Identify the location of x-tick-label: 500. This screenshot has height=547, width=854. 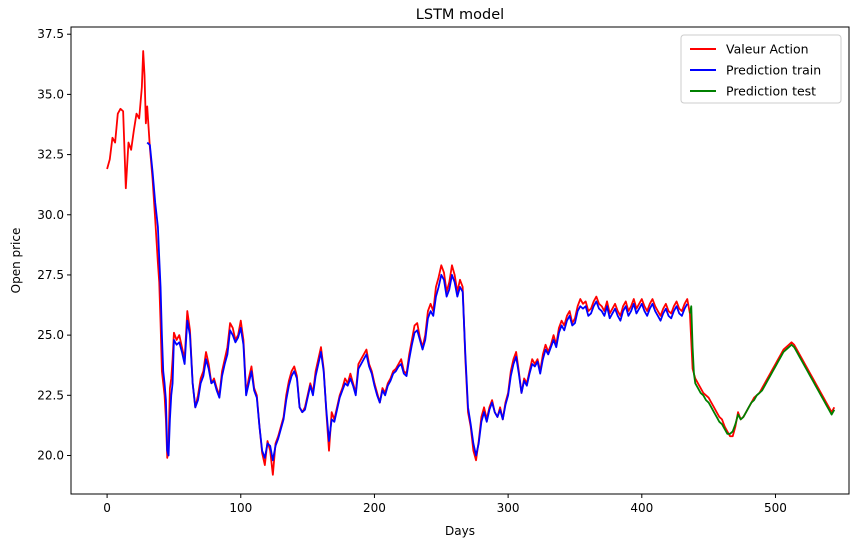
(775, 508).